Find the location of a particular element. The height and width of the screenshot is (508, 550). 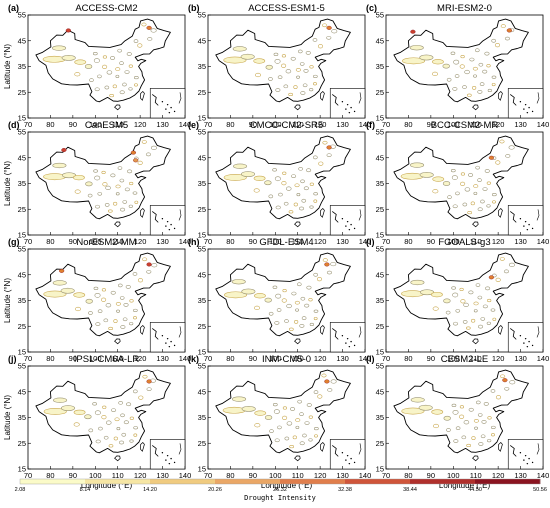

x-tick-label: 120 is located at coordinates (320, 124).